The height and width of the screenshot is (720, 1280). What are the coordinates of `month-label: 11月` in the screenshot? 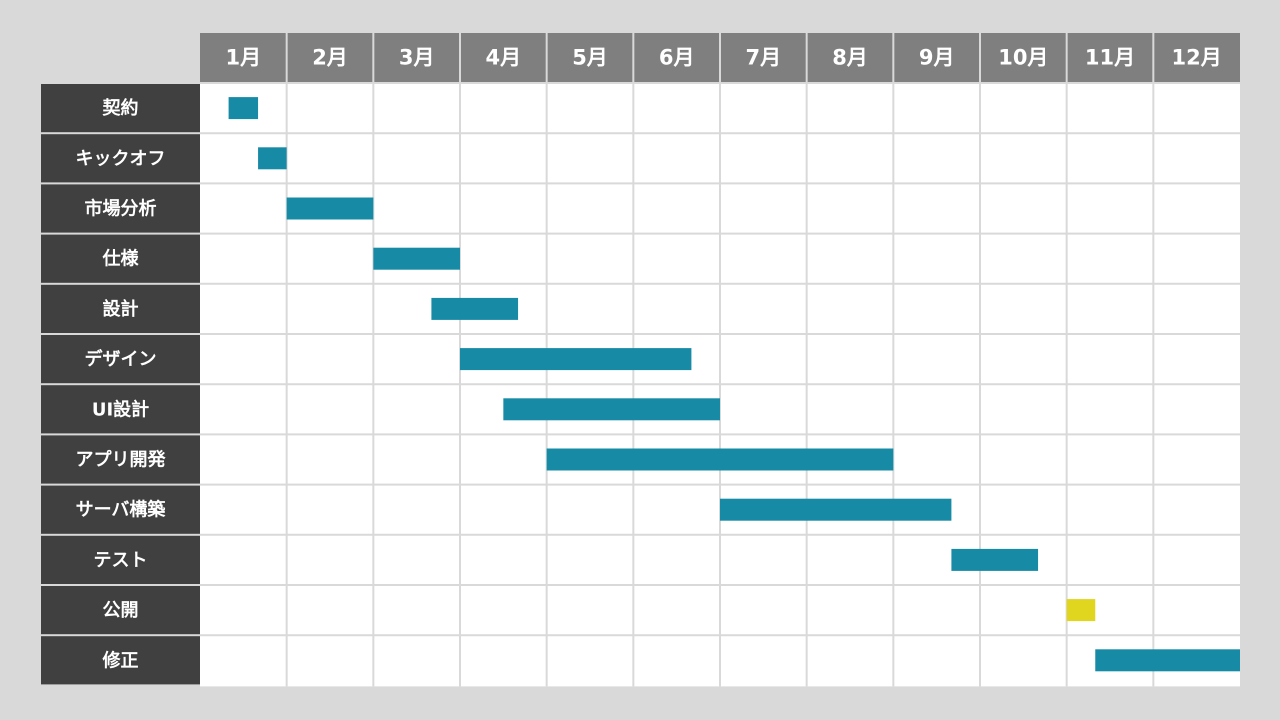 It's located at (1110, 58).